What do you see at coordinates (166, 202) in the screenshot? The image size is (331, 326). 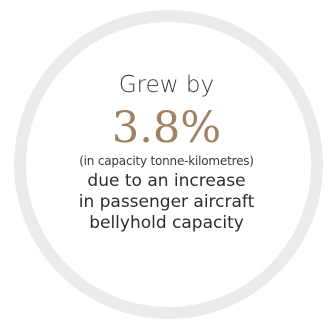 I see `description-line: in passenger aircraft` at bounding box center [166, 202].